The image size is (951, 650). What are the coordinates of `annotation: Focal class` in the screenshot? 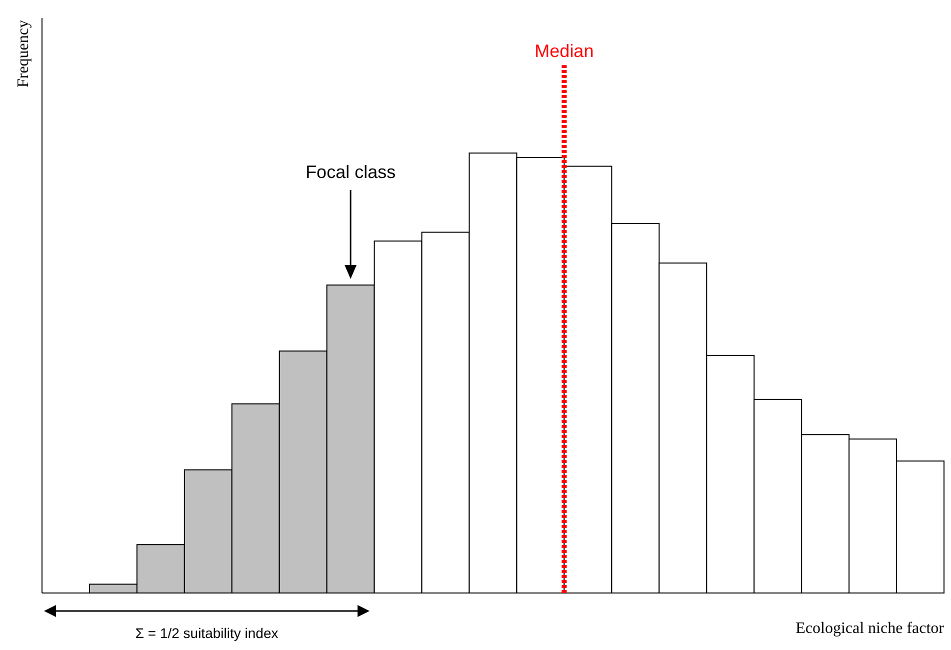 It's located at (351, 172).